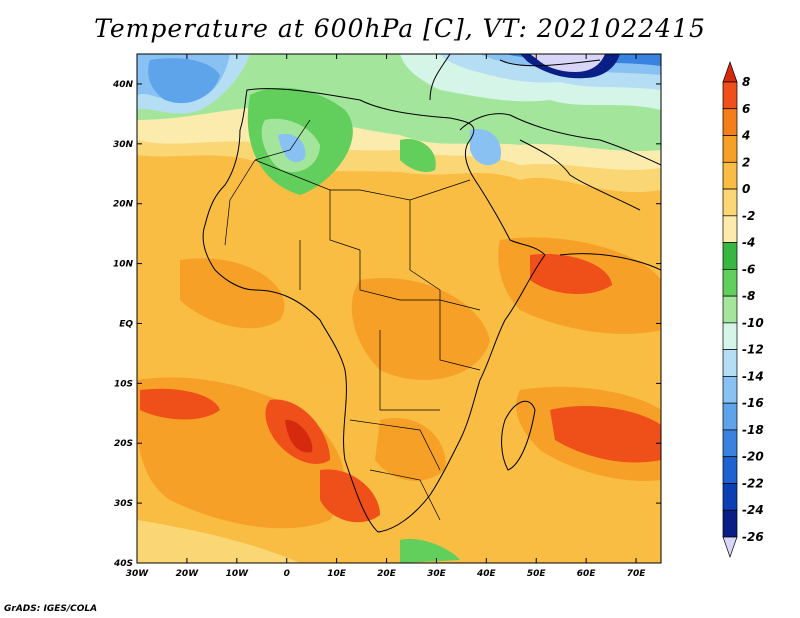 This screenshot has width=800, height=618. I want to click on y-tick-label: EQ, so click(126, 324).